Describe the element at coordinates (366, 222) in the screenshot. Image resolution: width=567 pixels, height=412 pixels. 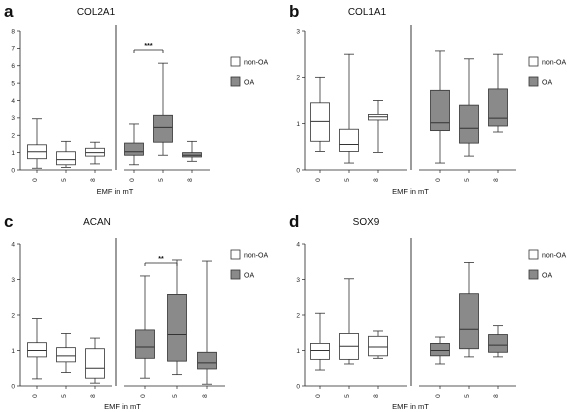
I see `panel-title: SOX9` at that location.